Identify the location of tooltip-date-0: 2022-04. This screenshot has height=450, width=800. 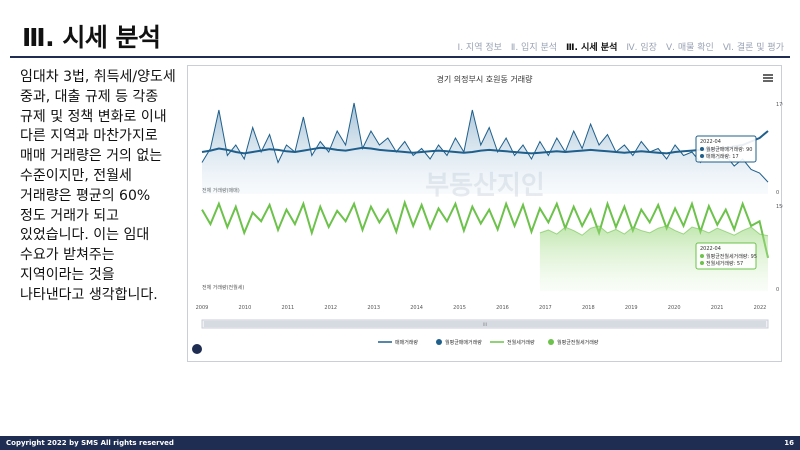
(710, 142).